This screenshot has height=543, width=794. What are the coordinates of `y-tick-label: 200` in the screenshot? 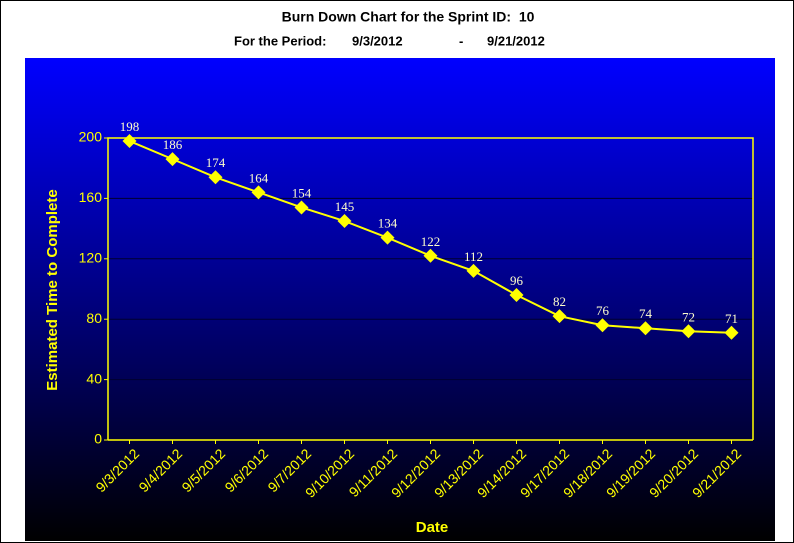 It's located at (91, 137).